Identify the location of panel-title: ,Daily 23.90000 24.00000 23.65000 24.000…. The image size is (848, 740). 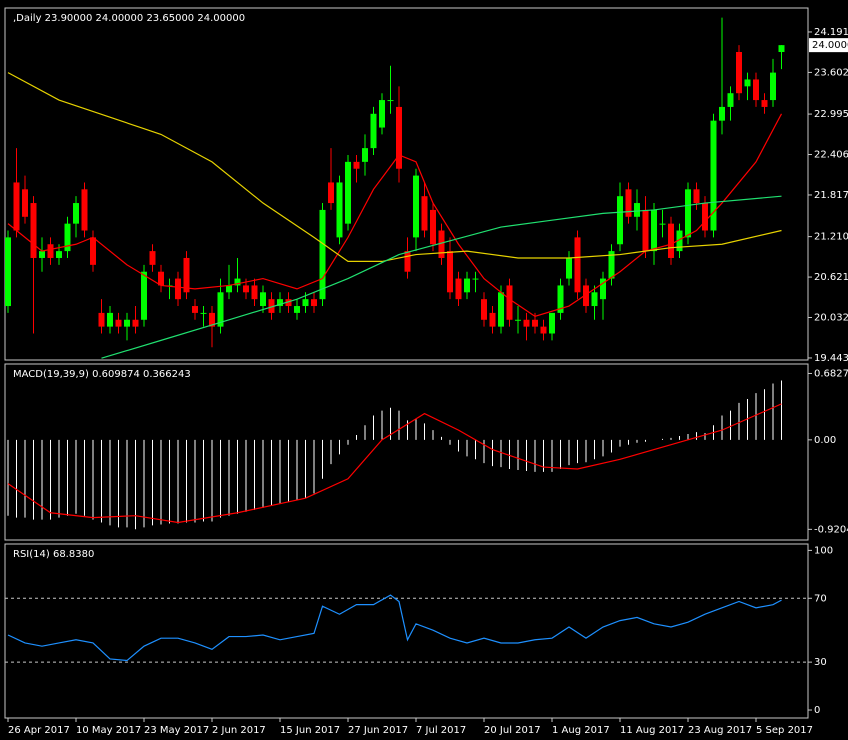
(129, 18).